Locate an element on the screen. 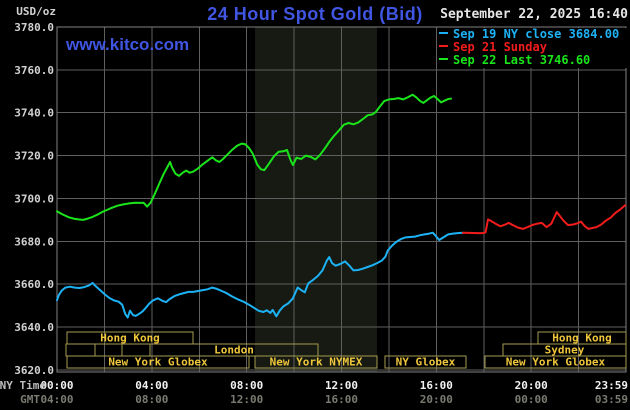 This screenshot has height=410, width=630. ny-time-tick-label: 00:00 is located at coordinates (56, 385).